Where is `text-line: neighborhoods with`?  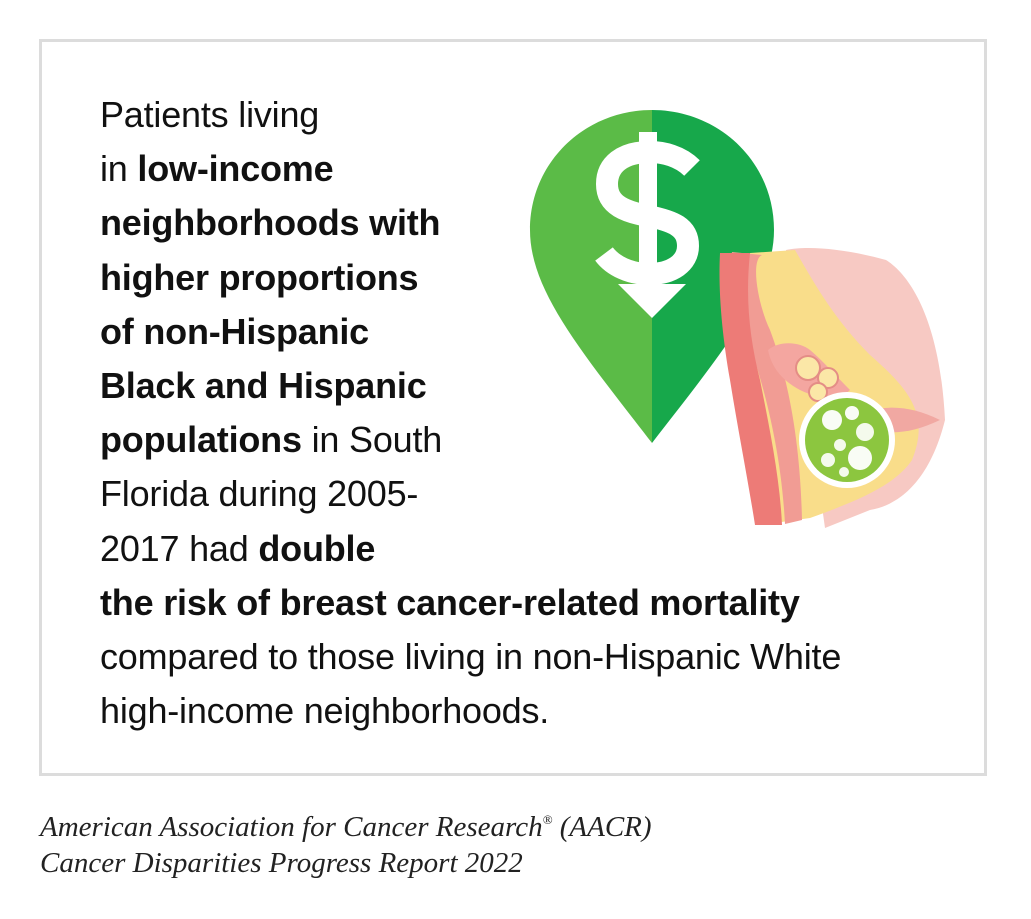 text-line: neighborhoods with is located at coordinates (470, 223).